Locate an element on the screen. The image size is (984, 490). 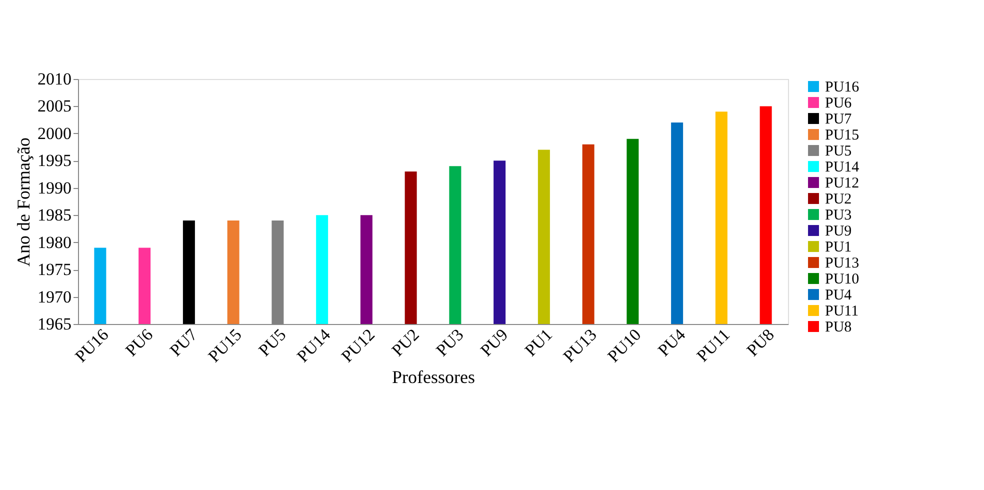
x-tick-label: PU9 is located at coordinates (494, 342).